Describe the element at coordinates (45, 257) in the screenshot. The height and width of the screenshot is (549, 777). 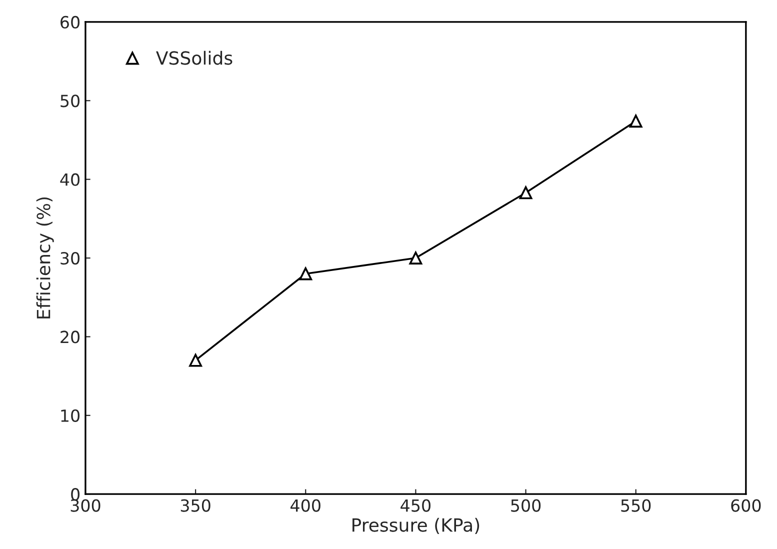
I see `y-axis-title: Efficiency (%)` at that location.